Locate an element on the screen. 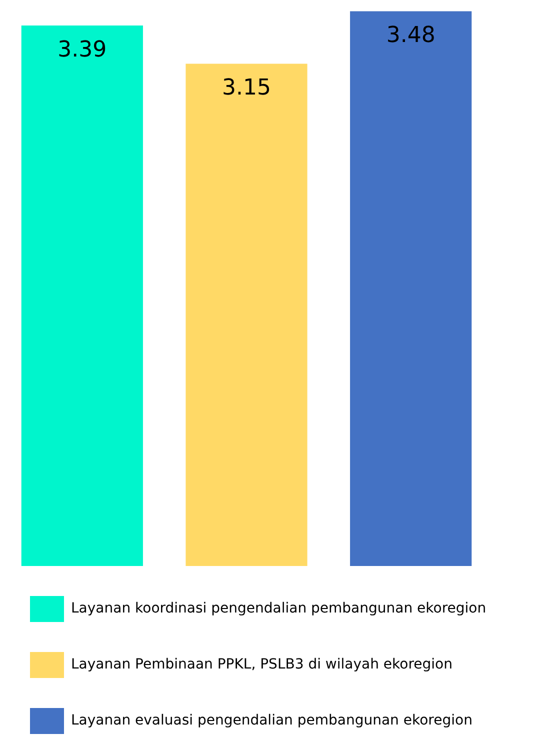 The height and width of the screenshot is (756, 533). legend-label: Layanan koordinasi pengendalian pembangunan ekoregion is located at coordinates (278, 608).